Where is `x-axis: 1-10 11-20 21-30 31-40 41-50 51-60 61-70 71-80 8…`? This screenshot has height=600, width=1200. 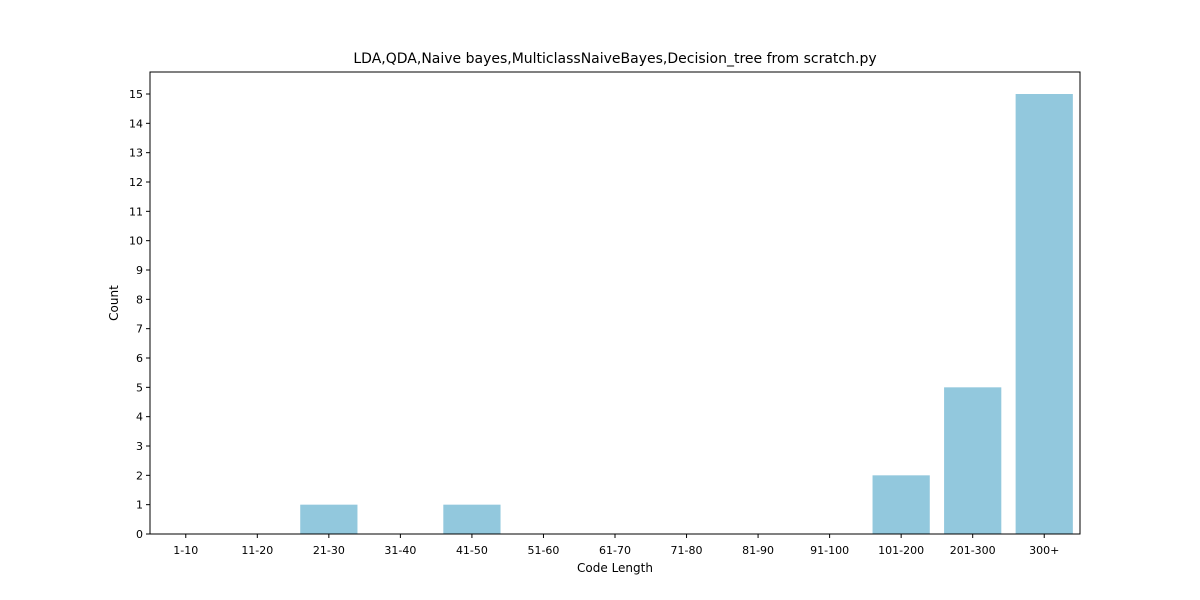
x-axis: 1-10 11-20 21-30 31-40 41-50 51-60 61-70 71-80 8… is located at coordinates (616, 545).